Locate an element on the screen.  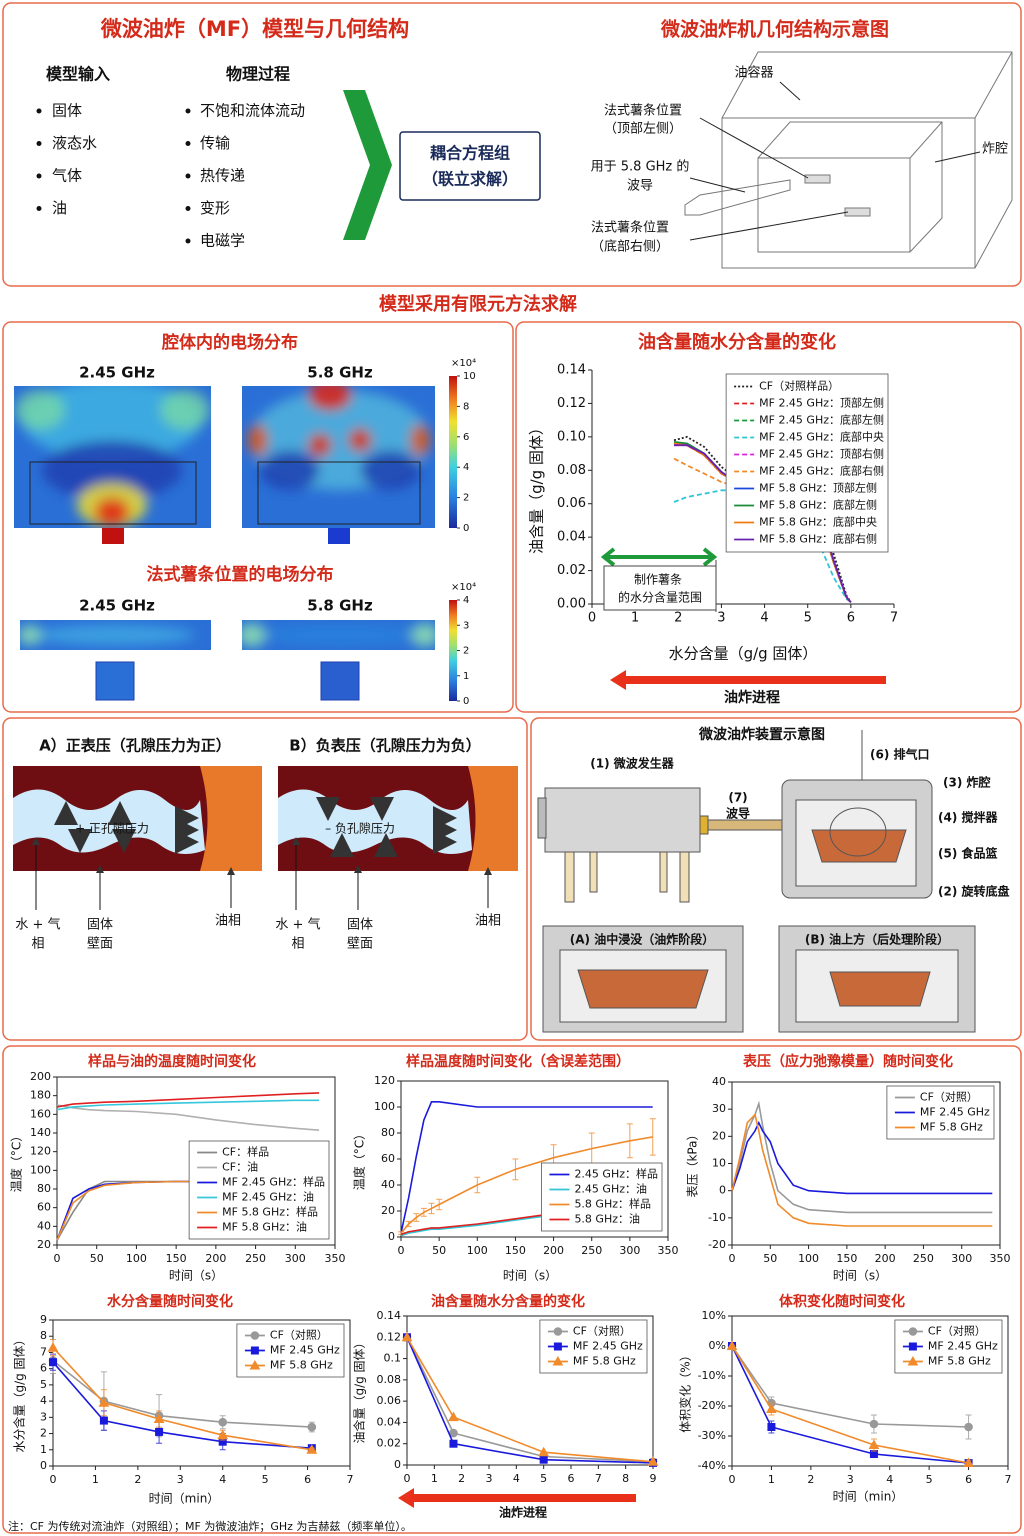
field-blobs is located at coordinates (107, 635).